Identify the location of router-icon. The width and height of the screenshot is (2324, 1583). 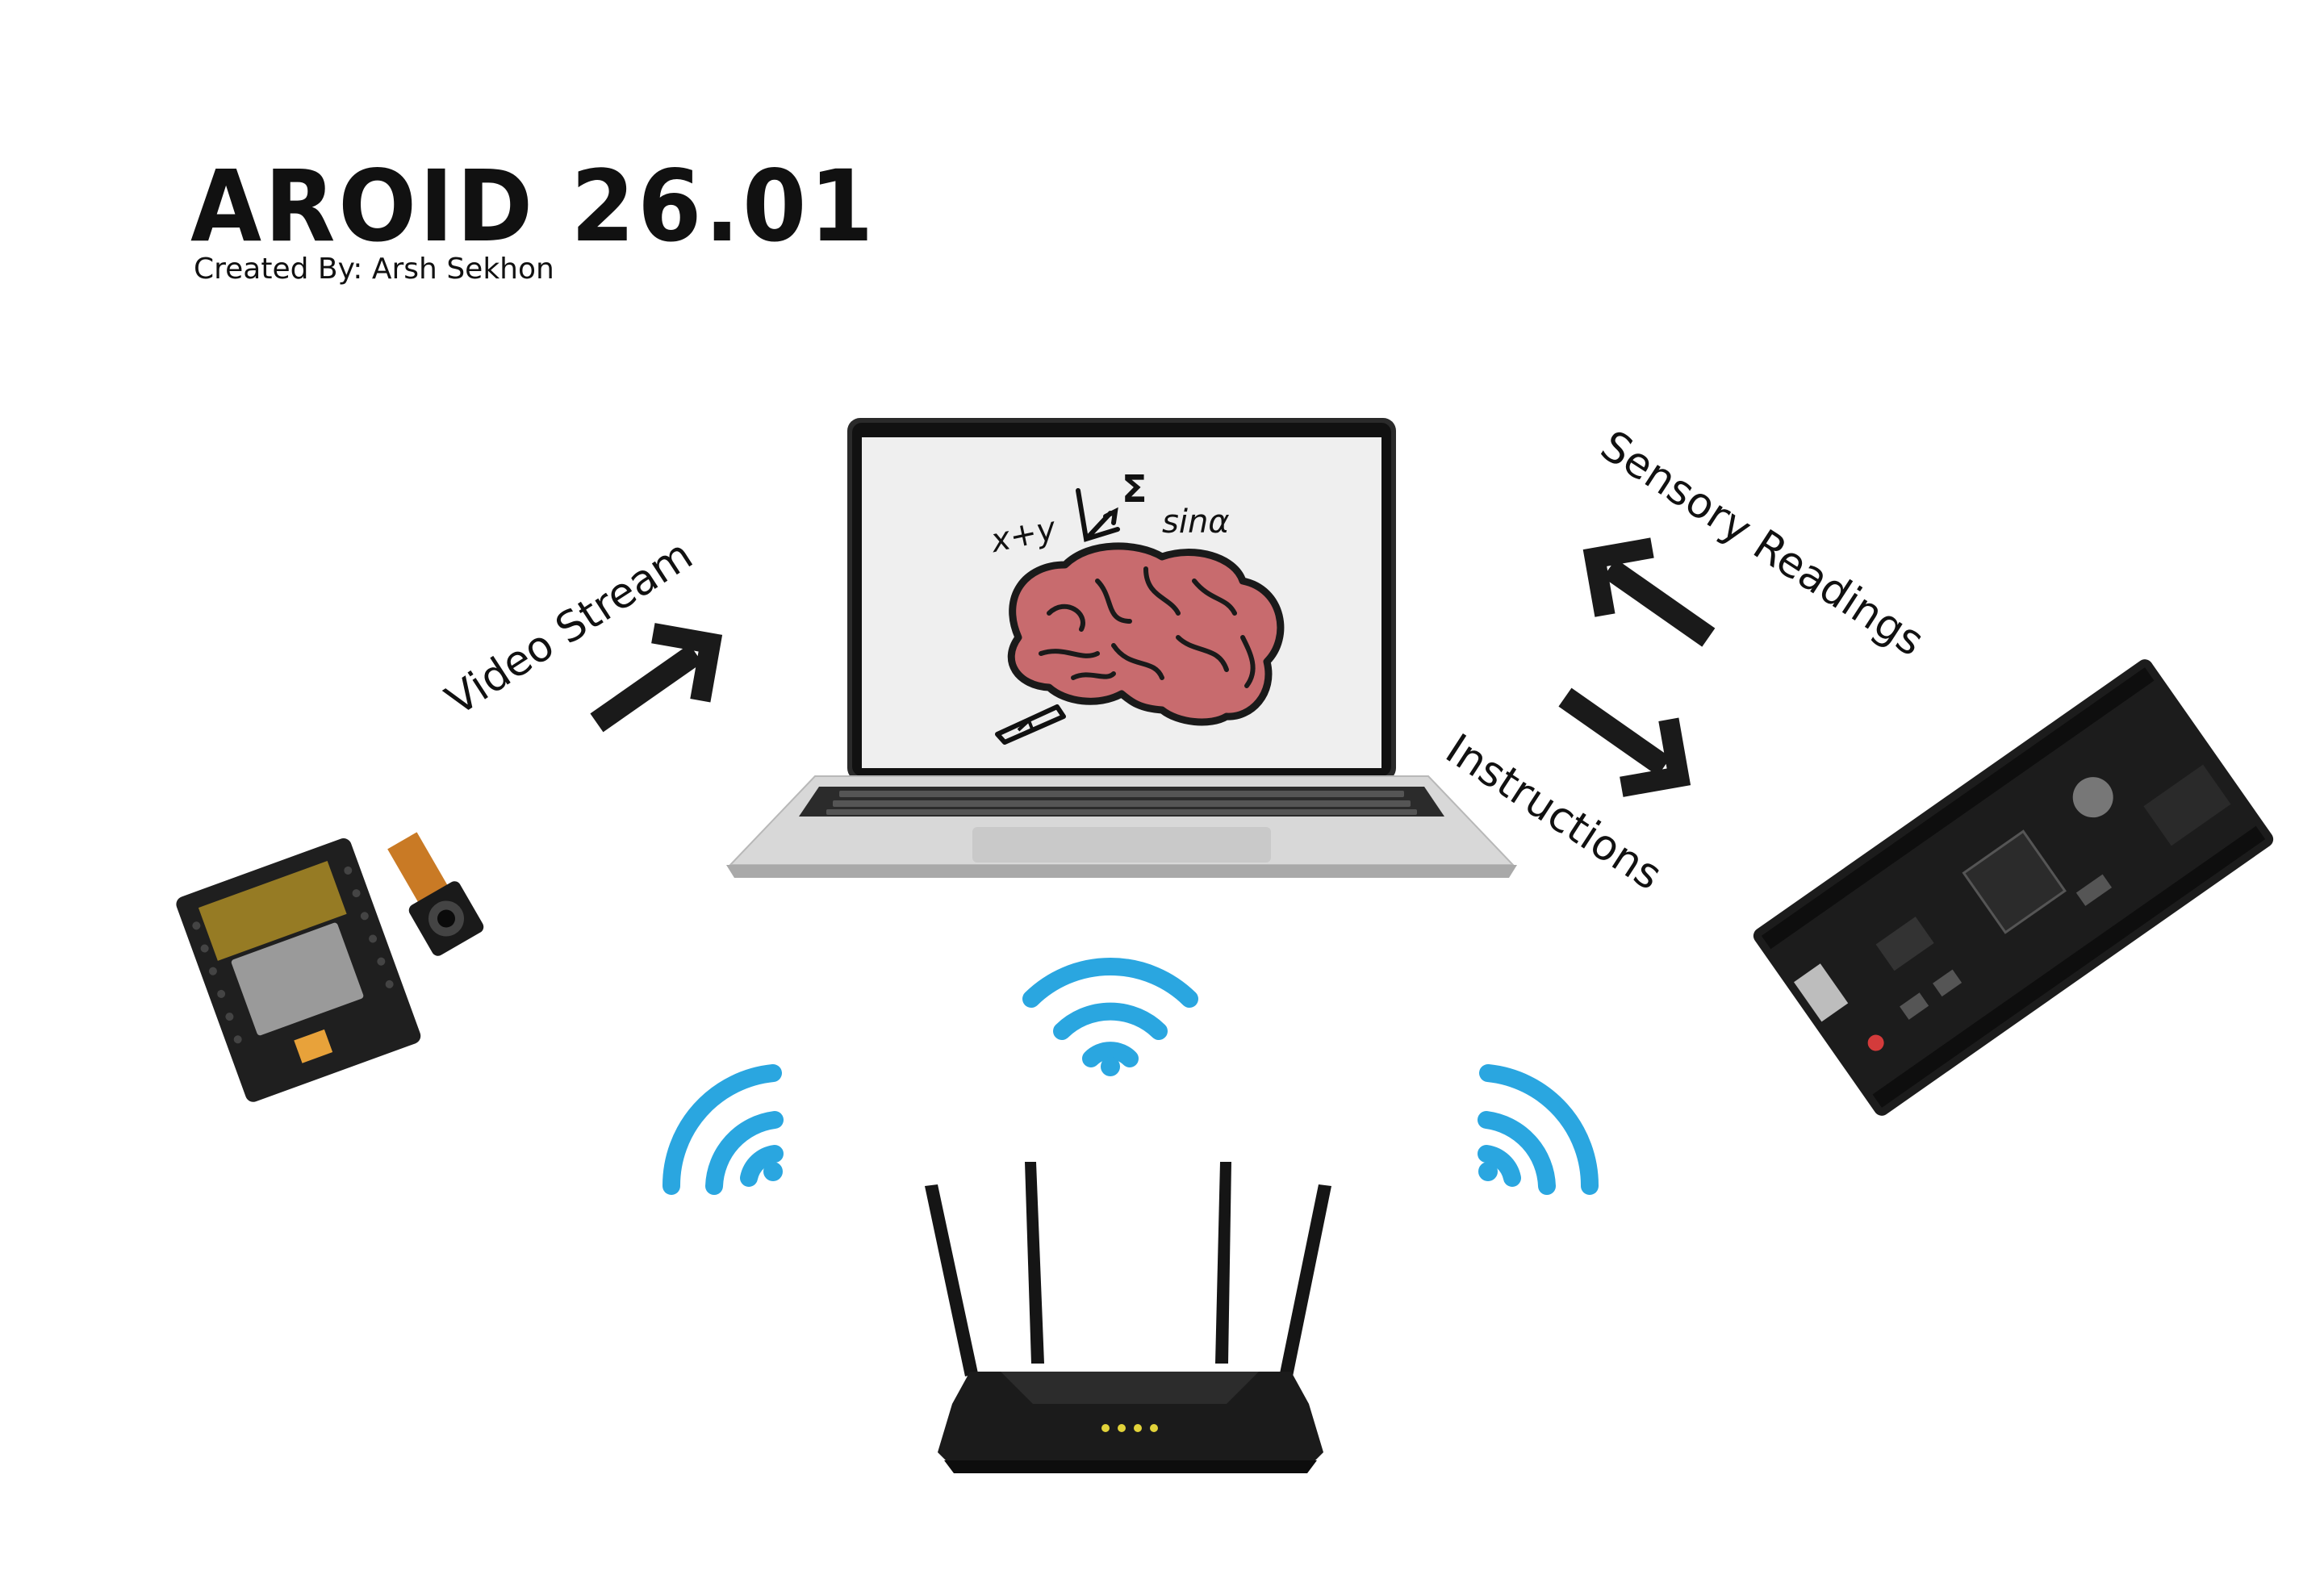
(1128, 1317).